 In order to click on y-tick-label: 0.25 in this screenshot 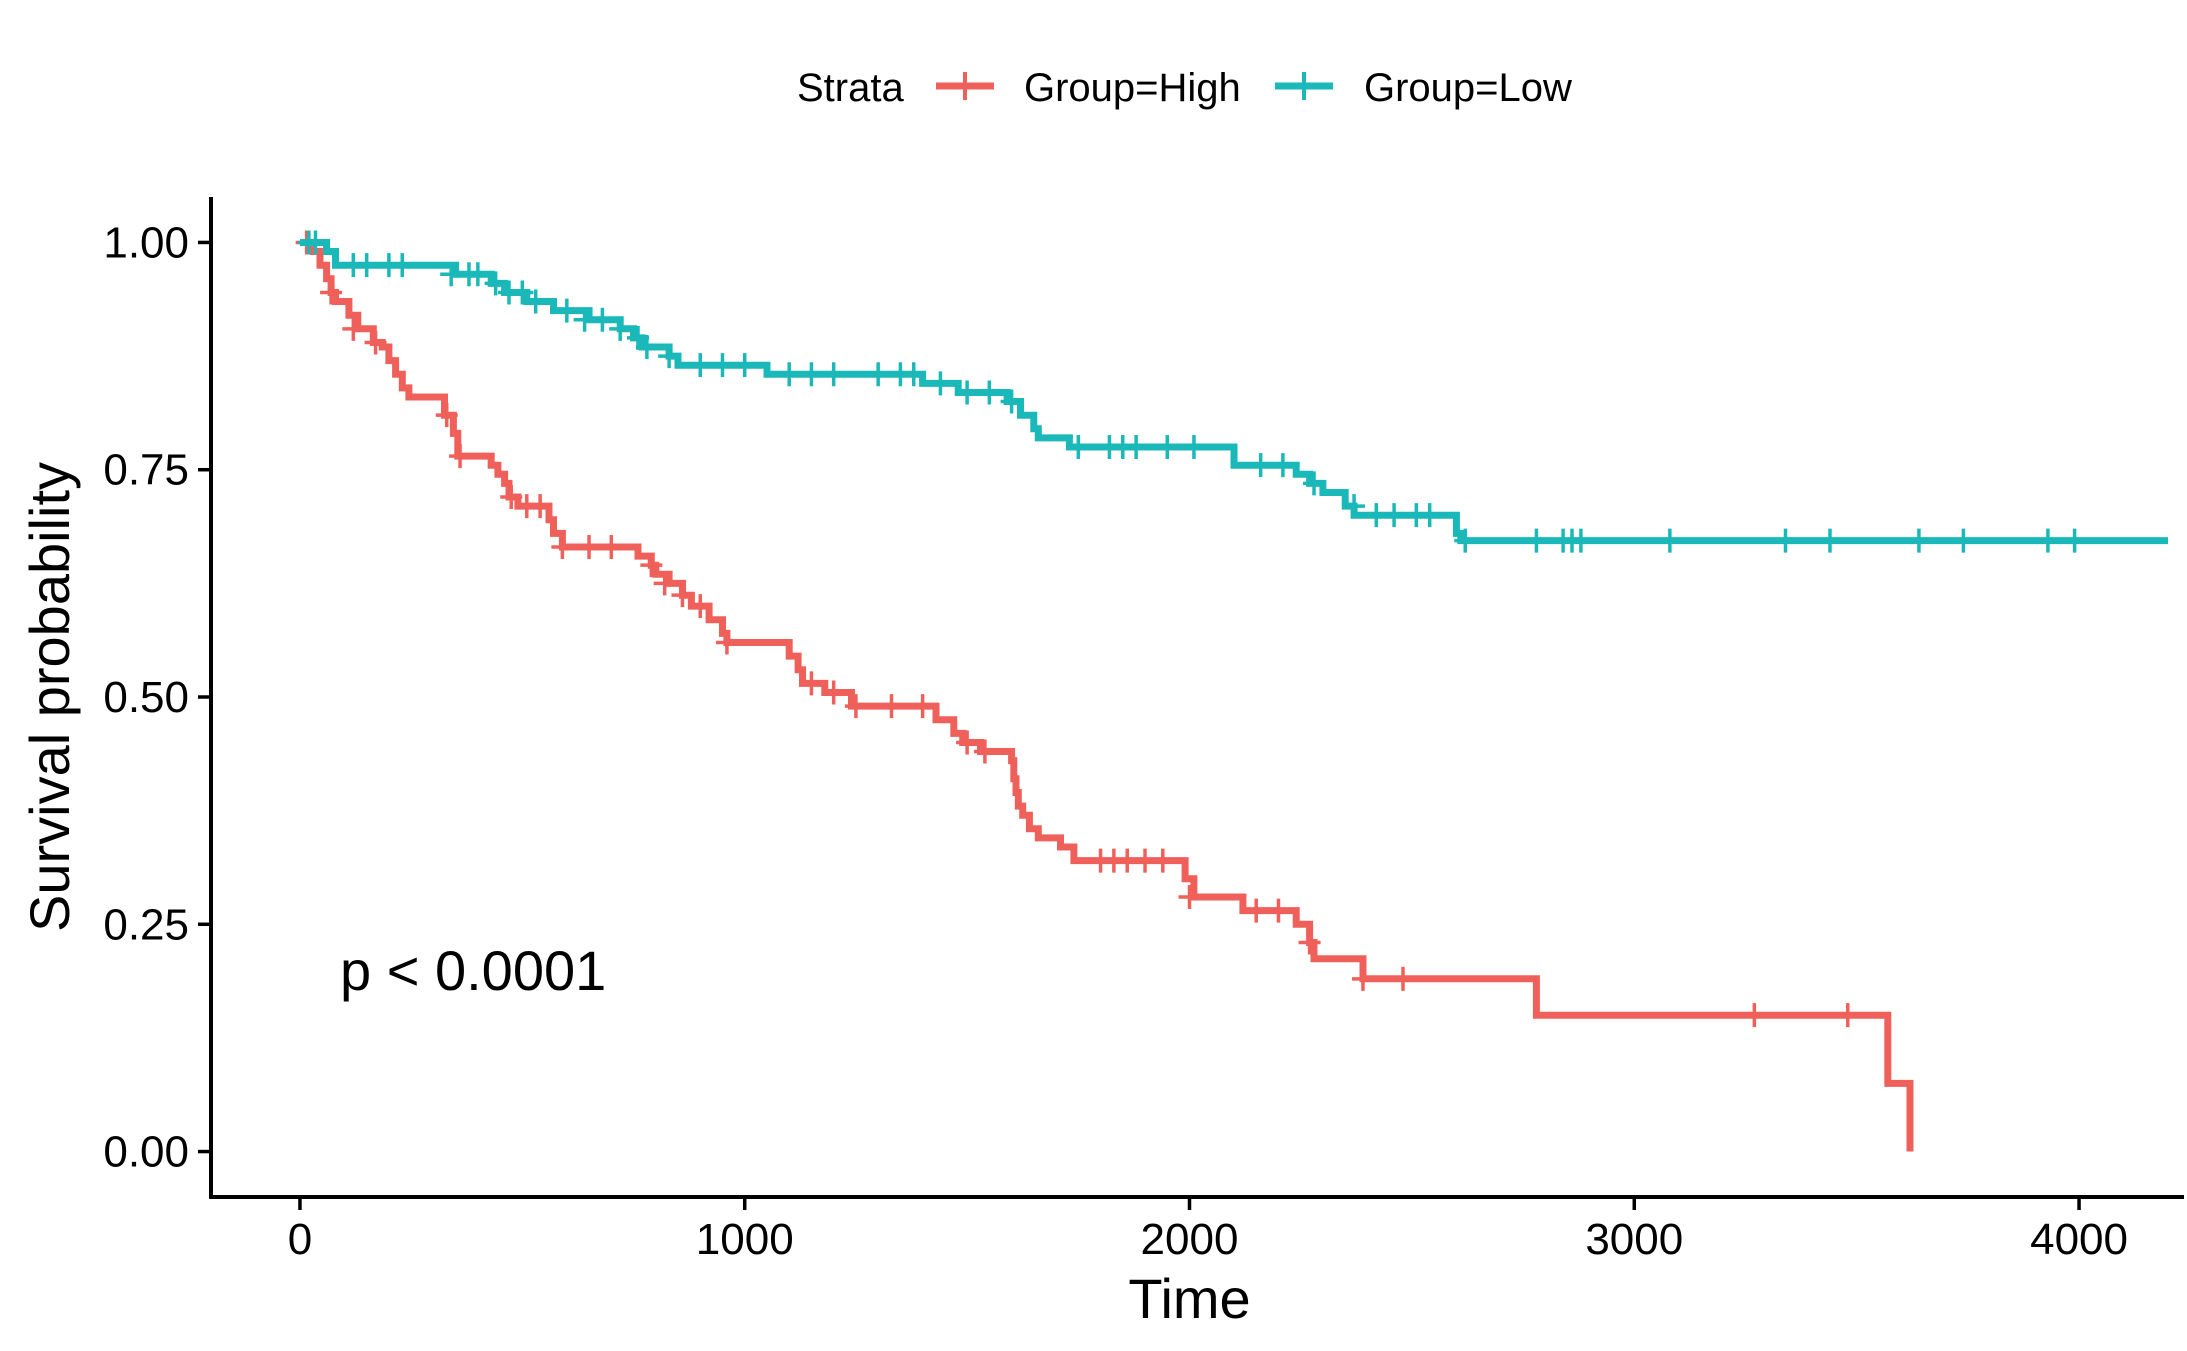, I will do `click(146, 924)`.